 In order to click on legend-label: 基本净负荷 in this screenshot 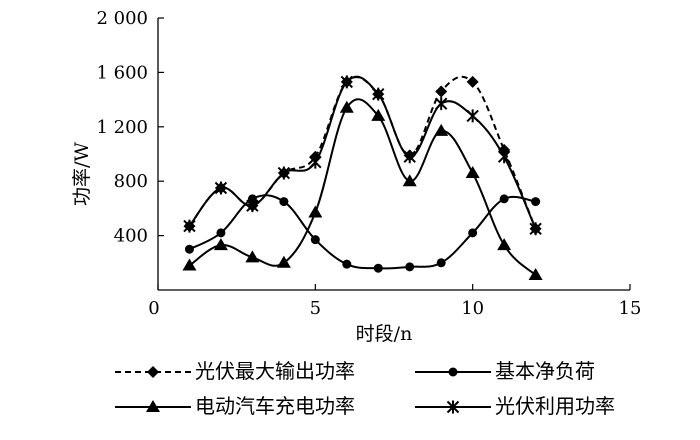, I will do `click(545, 371)`.